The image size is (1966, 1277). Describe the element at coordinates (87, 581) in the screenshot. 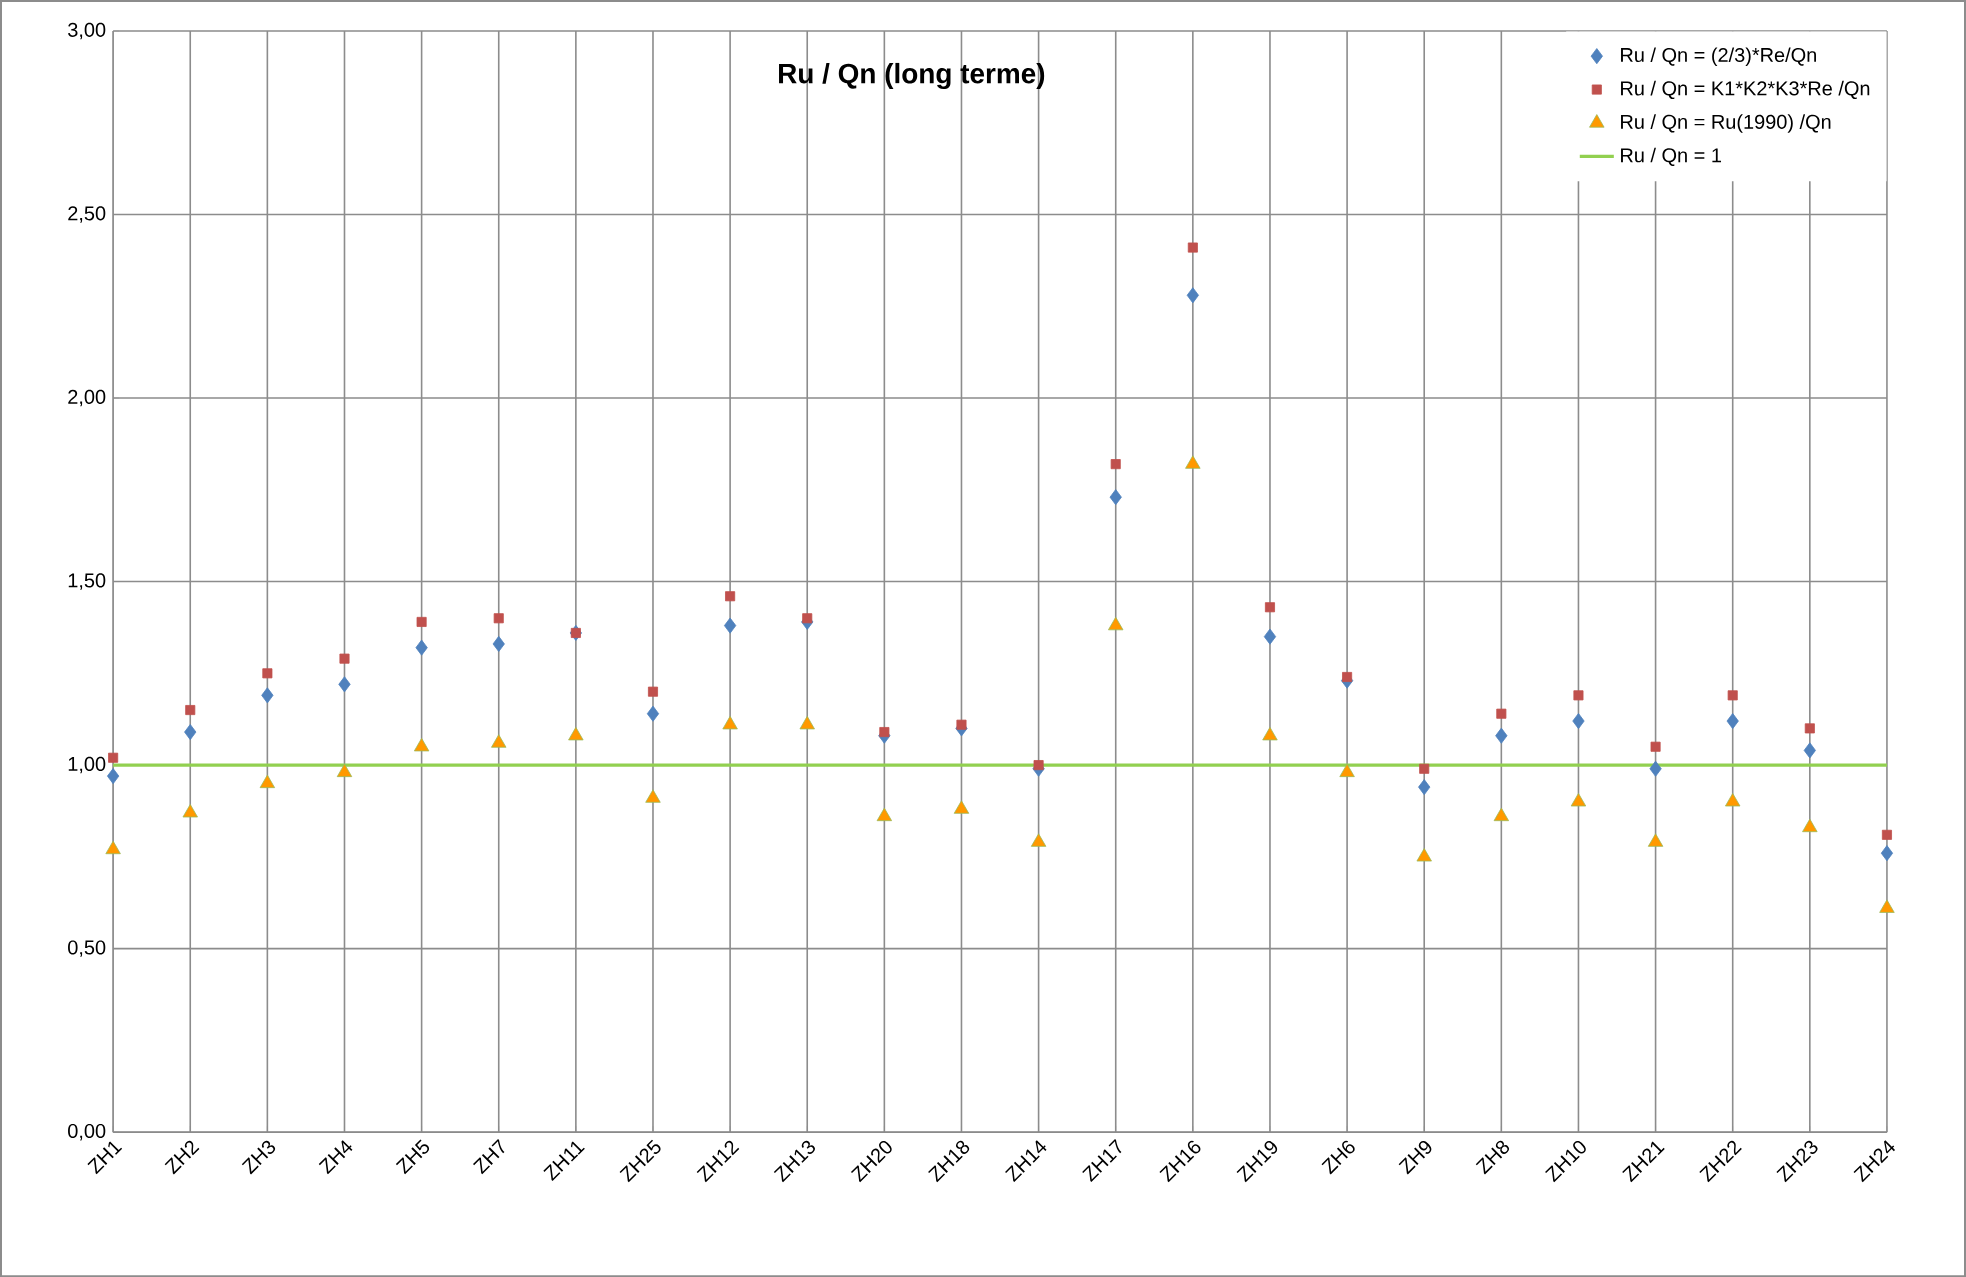

I see `y-tick-label: 1,50` at that location.